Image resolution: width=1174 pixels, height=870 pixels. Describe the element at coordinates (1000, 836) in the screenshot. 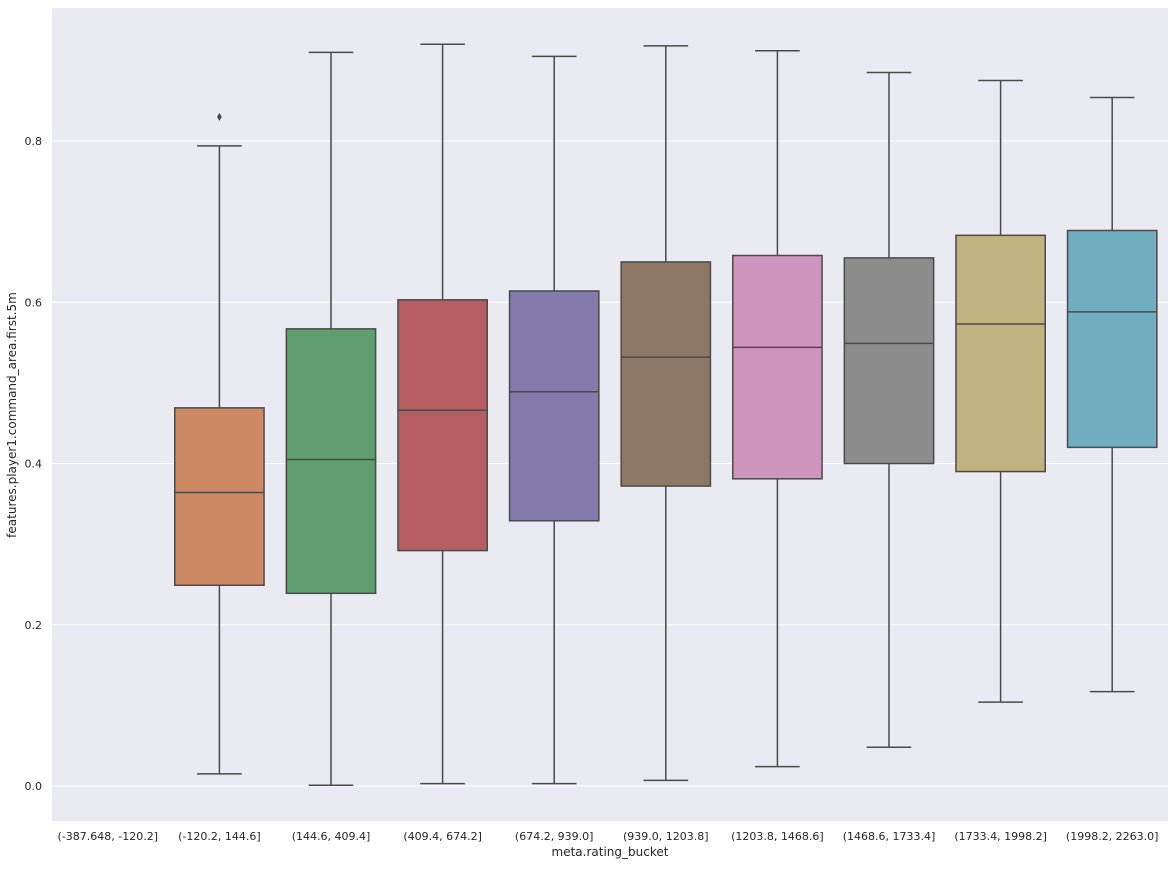

I see `x-tick-label: (1733.4, 1998.2]` at that location.